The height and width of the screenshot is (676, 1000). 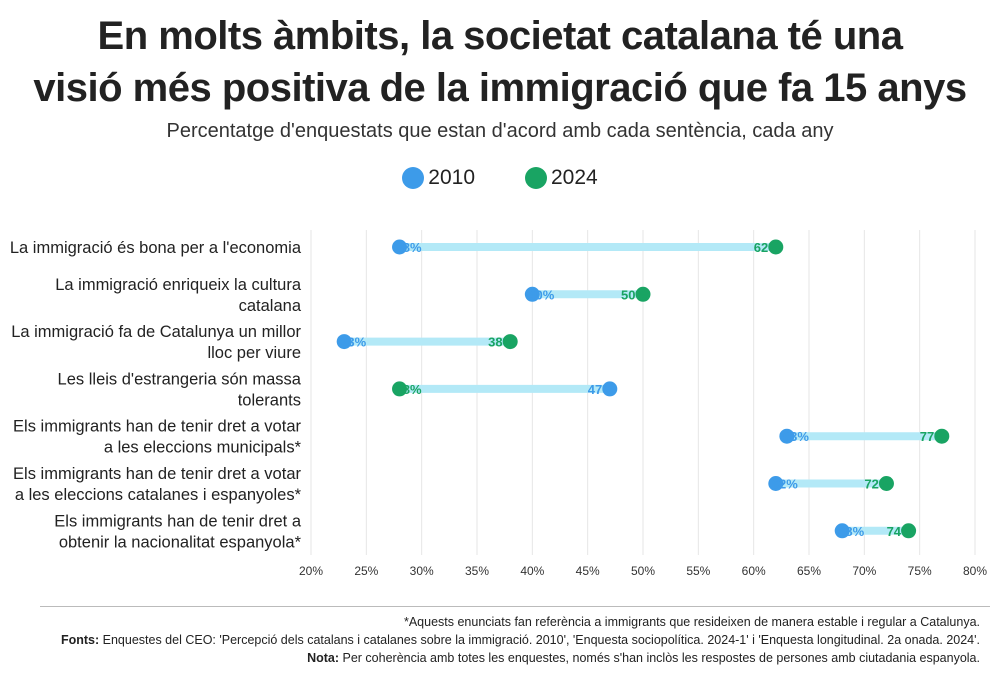 What do you see at coordinates (501, 342) in the screenshot?
I see `value-label-2024: 38%` at bounding box center [501, 342].